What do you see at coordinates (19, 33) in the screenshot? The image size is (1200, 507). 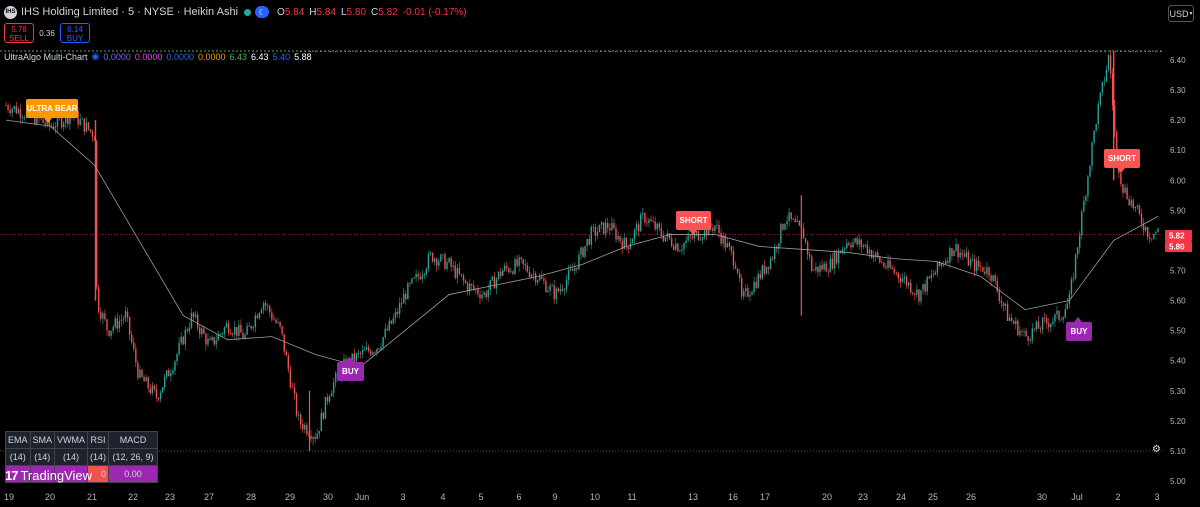 I see `sell-button: 5.78 SELL` at bounding box center [19, 33].